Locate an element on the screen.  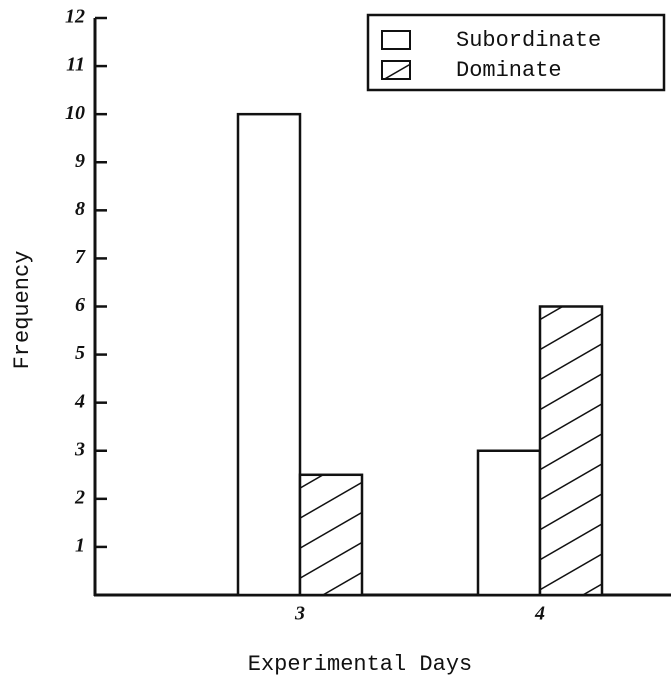
y-tick-label: 3 is located at coordinates (79, 449).